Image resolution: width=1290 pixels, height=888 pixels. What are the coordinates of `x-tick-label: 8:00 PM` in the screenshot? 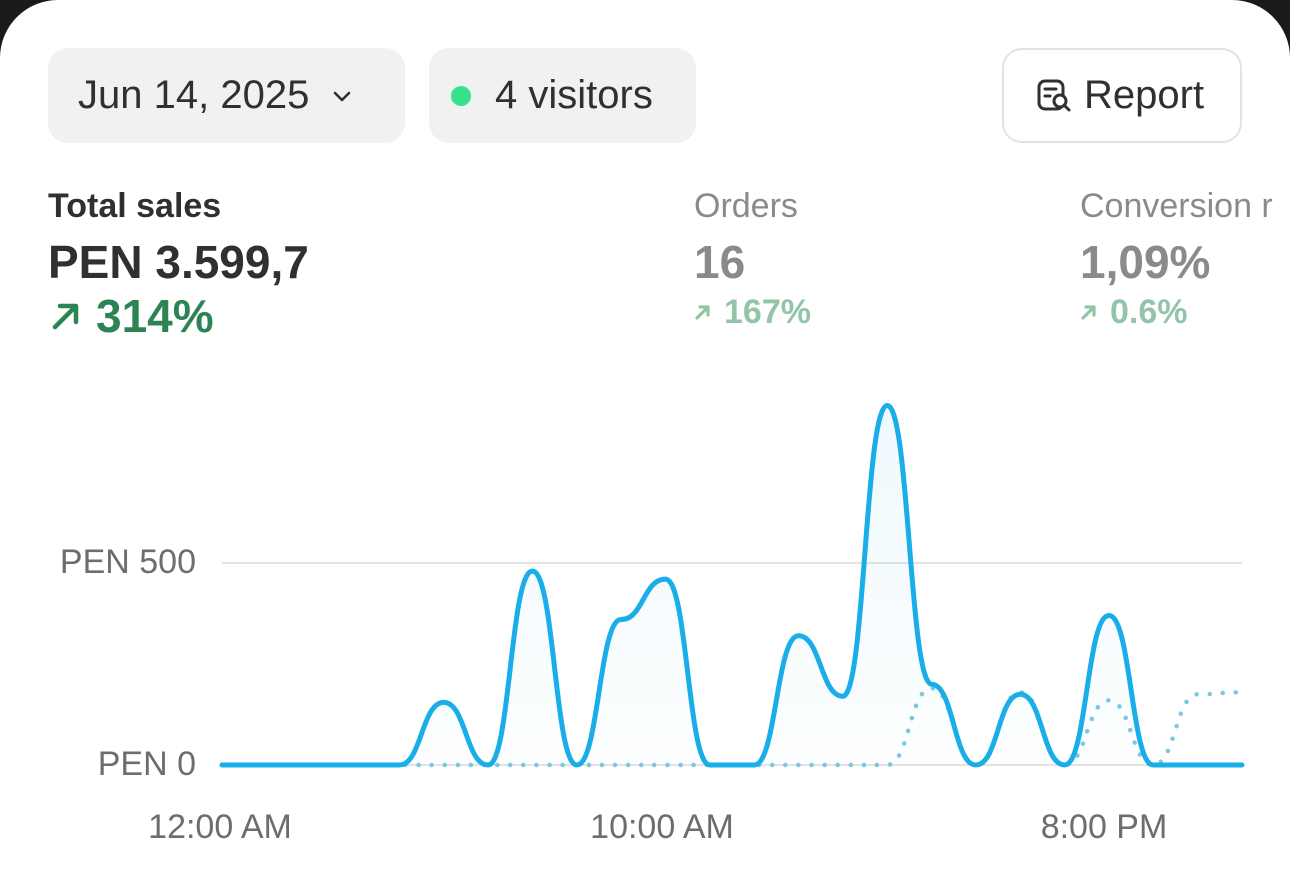 It's located at (1104, 827).